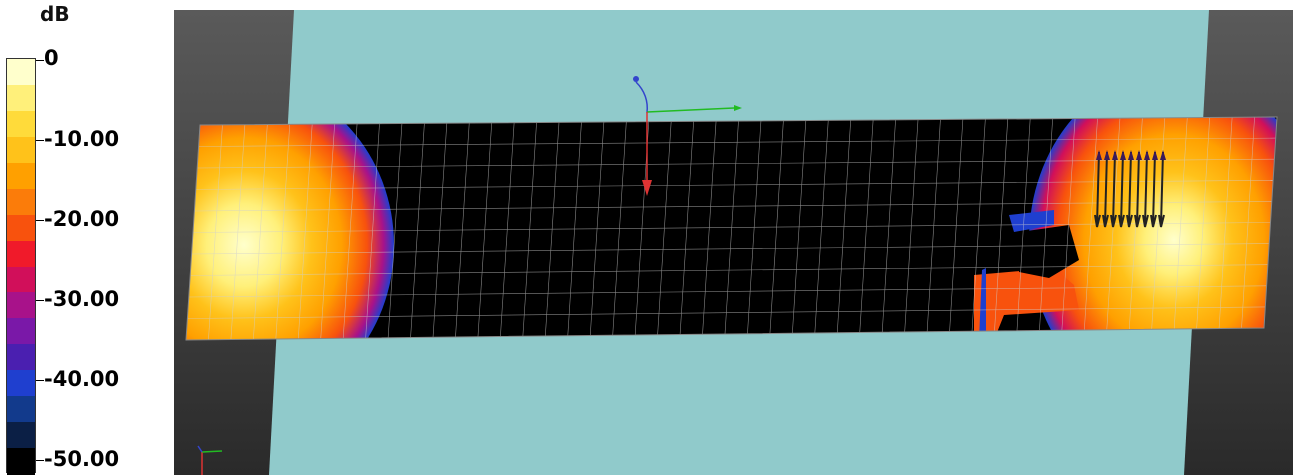  I want to click on z-axis-marker, so click(636, 79).